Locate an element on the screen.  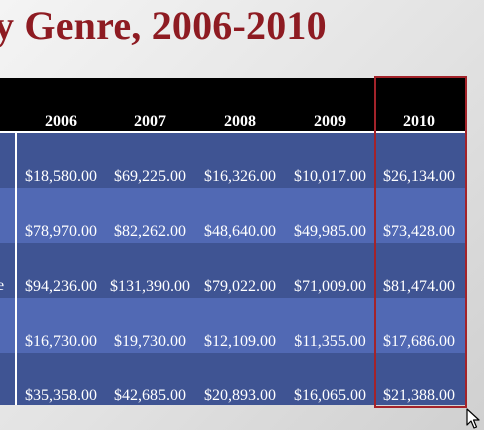
table-cell: $16,065.00 is located at coordinates (330, 395).